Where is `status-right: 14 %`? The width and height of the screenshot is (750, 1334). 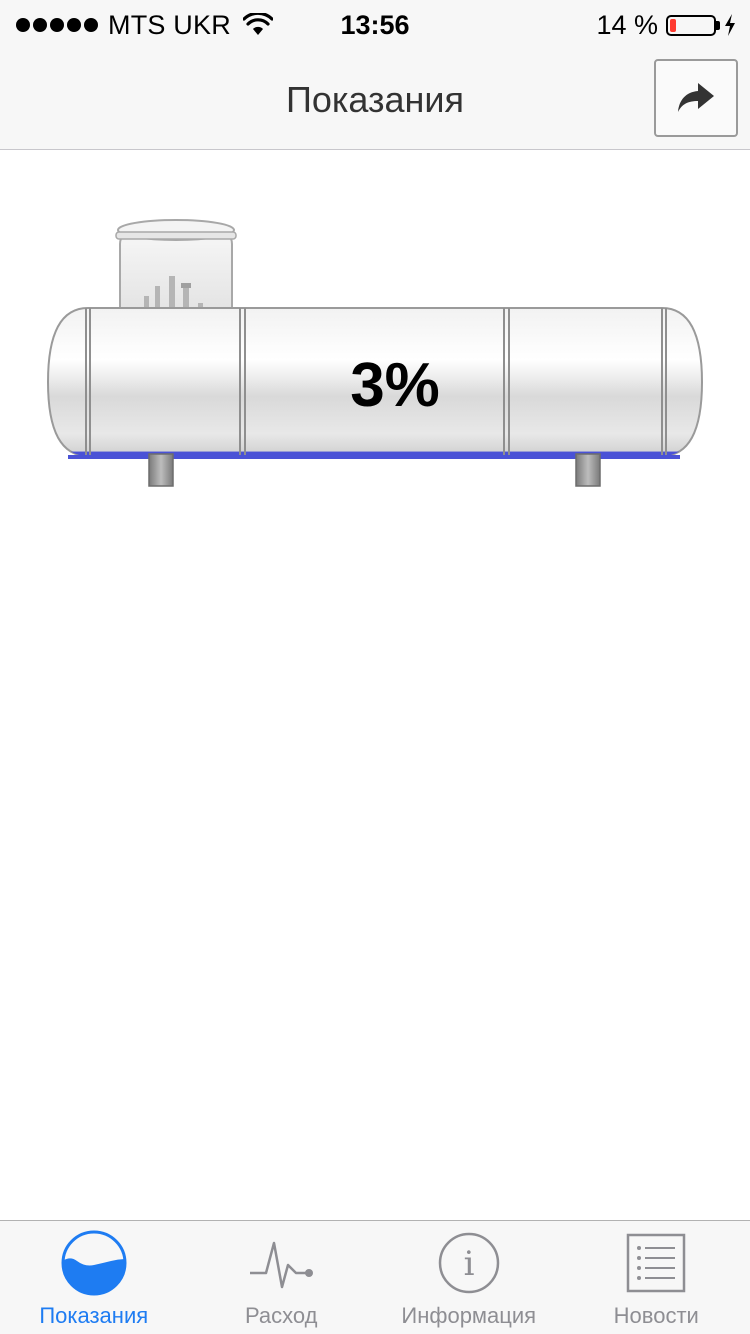 status-right: 14 % is located at coordinates (666, 25).